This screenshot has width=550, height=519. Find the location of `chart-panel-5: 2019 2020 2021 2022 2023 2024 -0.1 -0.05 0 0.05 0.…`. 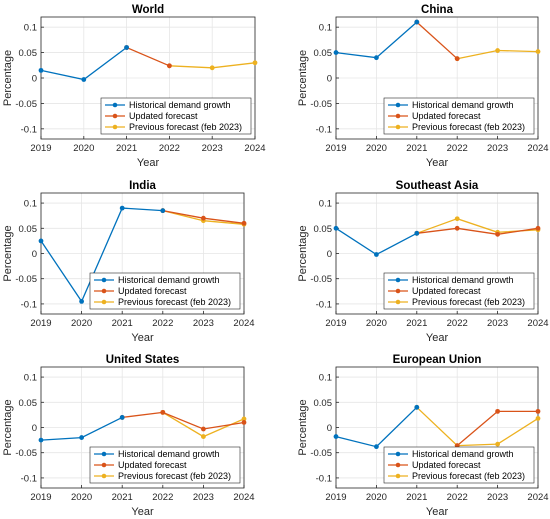

chart-panel-5: 2019 2020 2021 2022 2023 2024 -0.1 -0.05 0 0.05 0.… is located at coordinates (423, 436).